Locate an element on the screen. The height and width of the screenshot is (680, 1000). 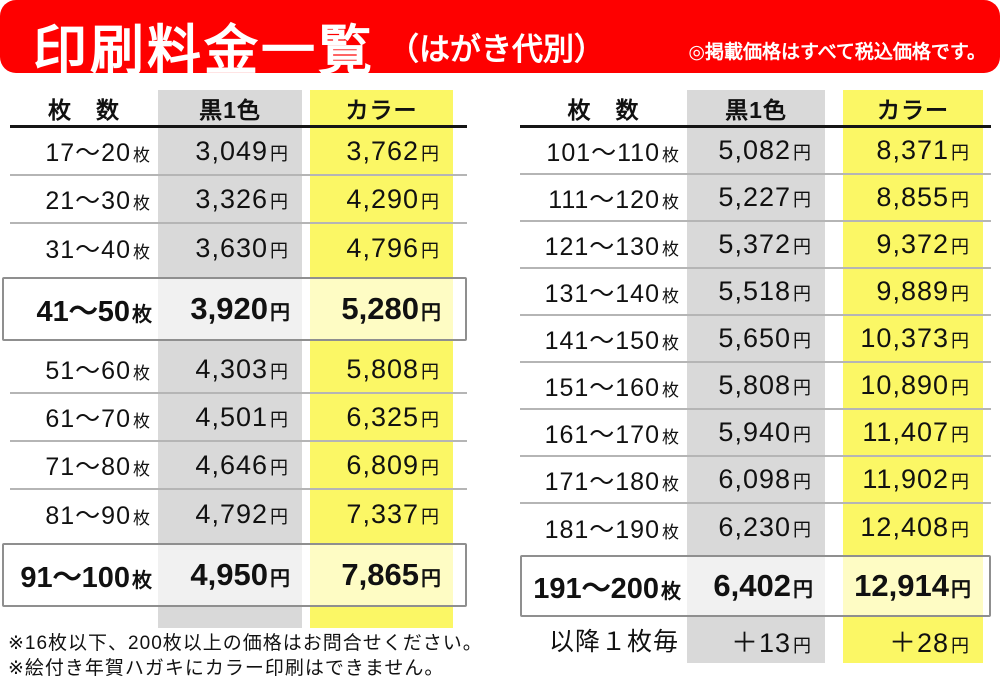
quantity-range-value: 101〜110 is located at coordinates (603, 152).